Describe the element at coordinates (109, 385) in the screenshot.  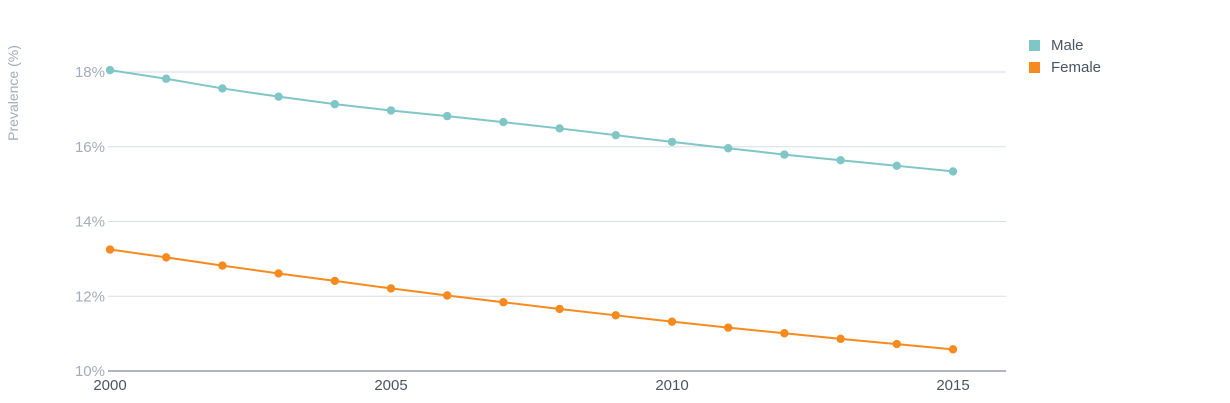
I see `x-tick-label: 2000` at that location.